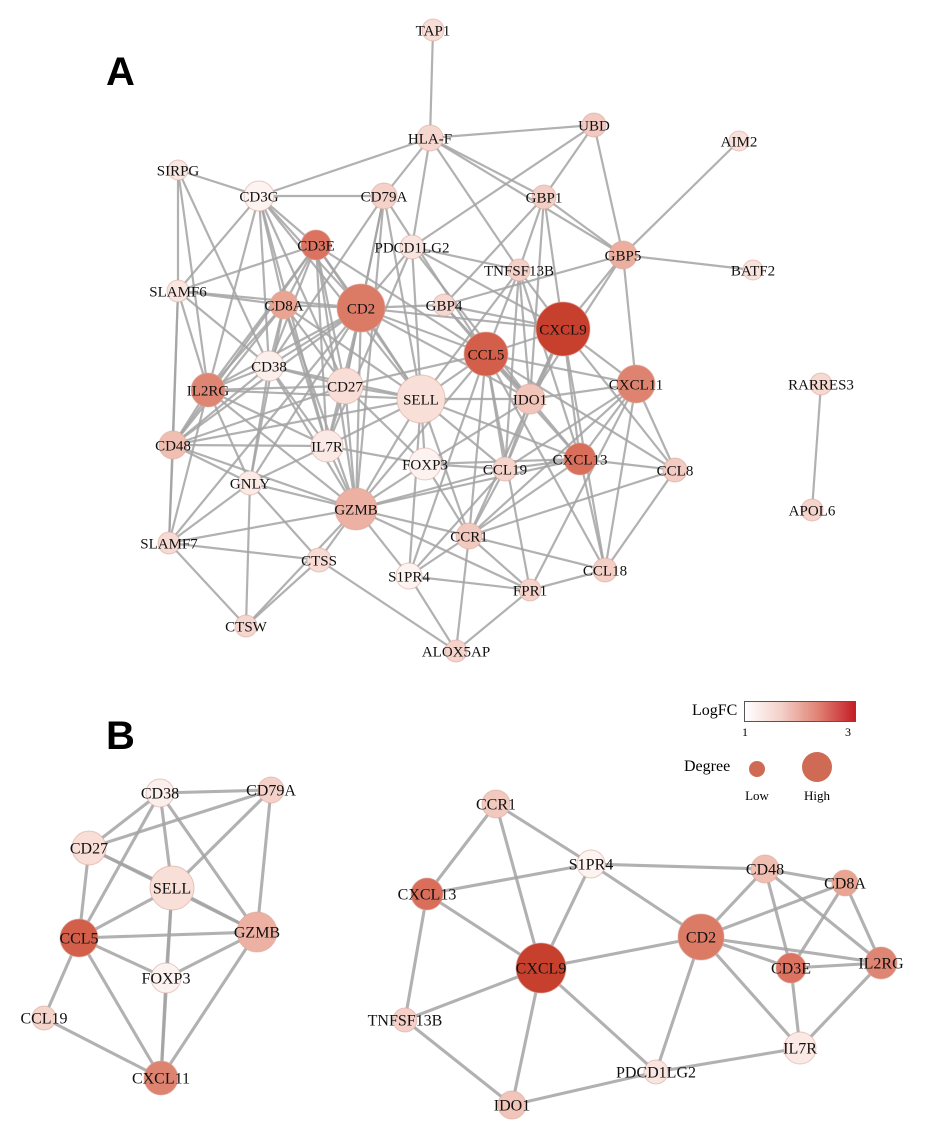 The width and height of the screenshot is (926, 1145). What do you see at coordinates (169, 543) in the screenshot?
I see `node-SLAMF7` at bounding box center [169, 543].